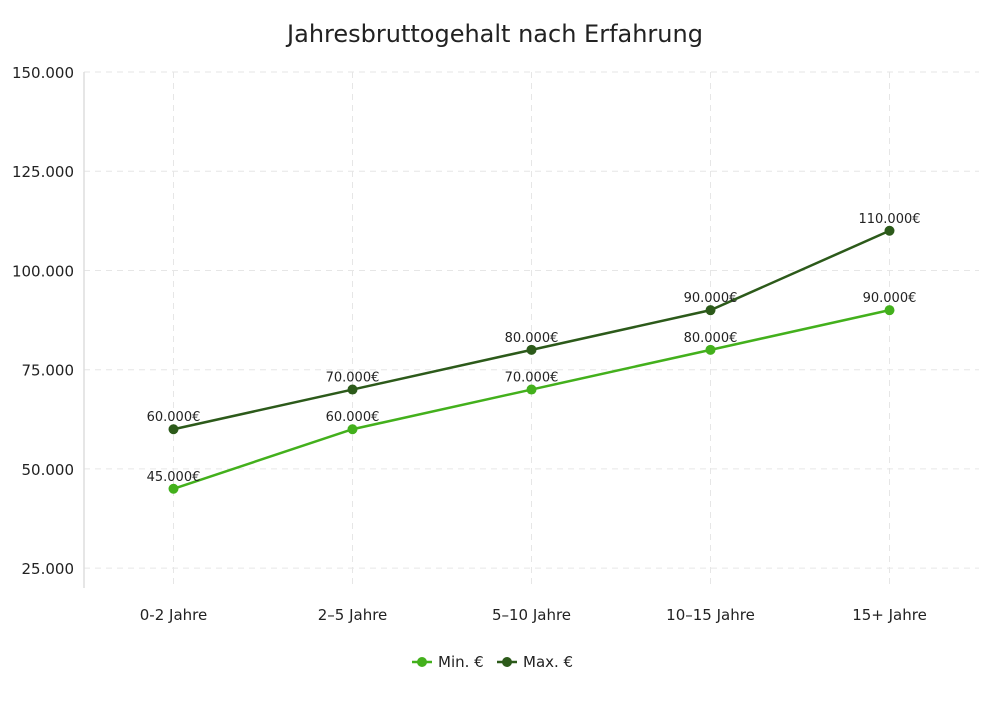  What do you see at coordinates (48, 371) in the screenshot?
I see `y-tick-label: 75.000` at bounding box center [48, 371].